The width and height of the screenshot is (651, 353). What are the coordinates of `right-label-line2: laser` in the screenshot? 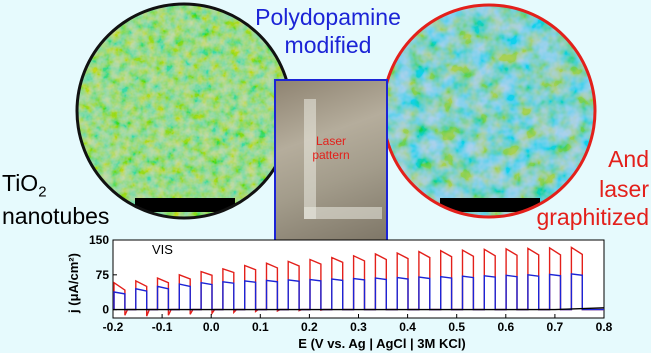 It's located at (624, 189).